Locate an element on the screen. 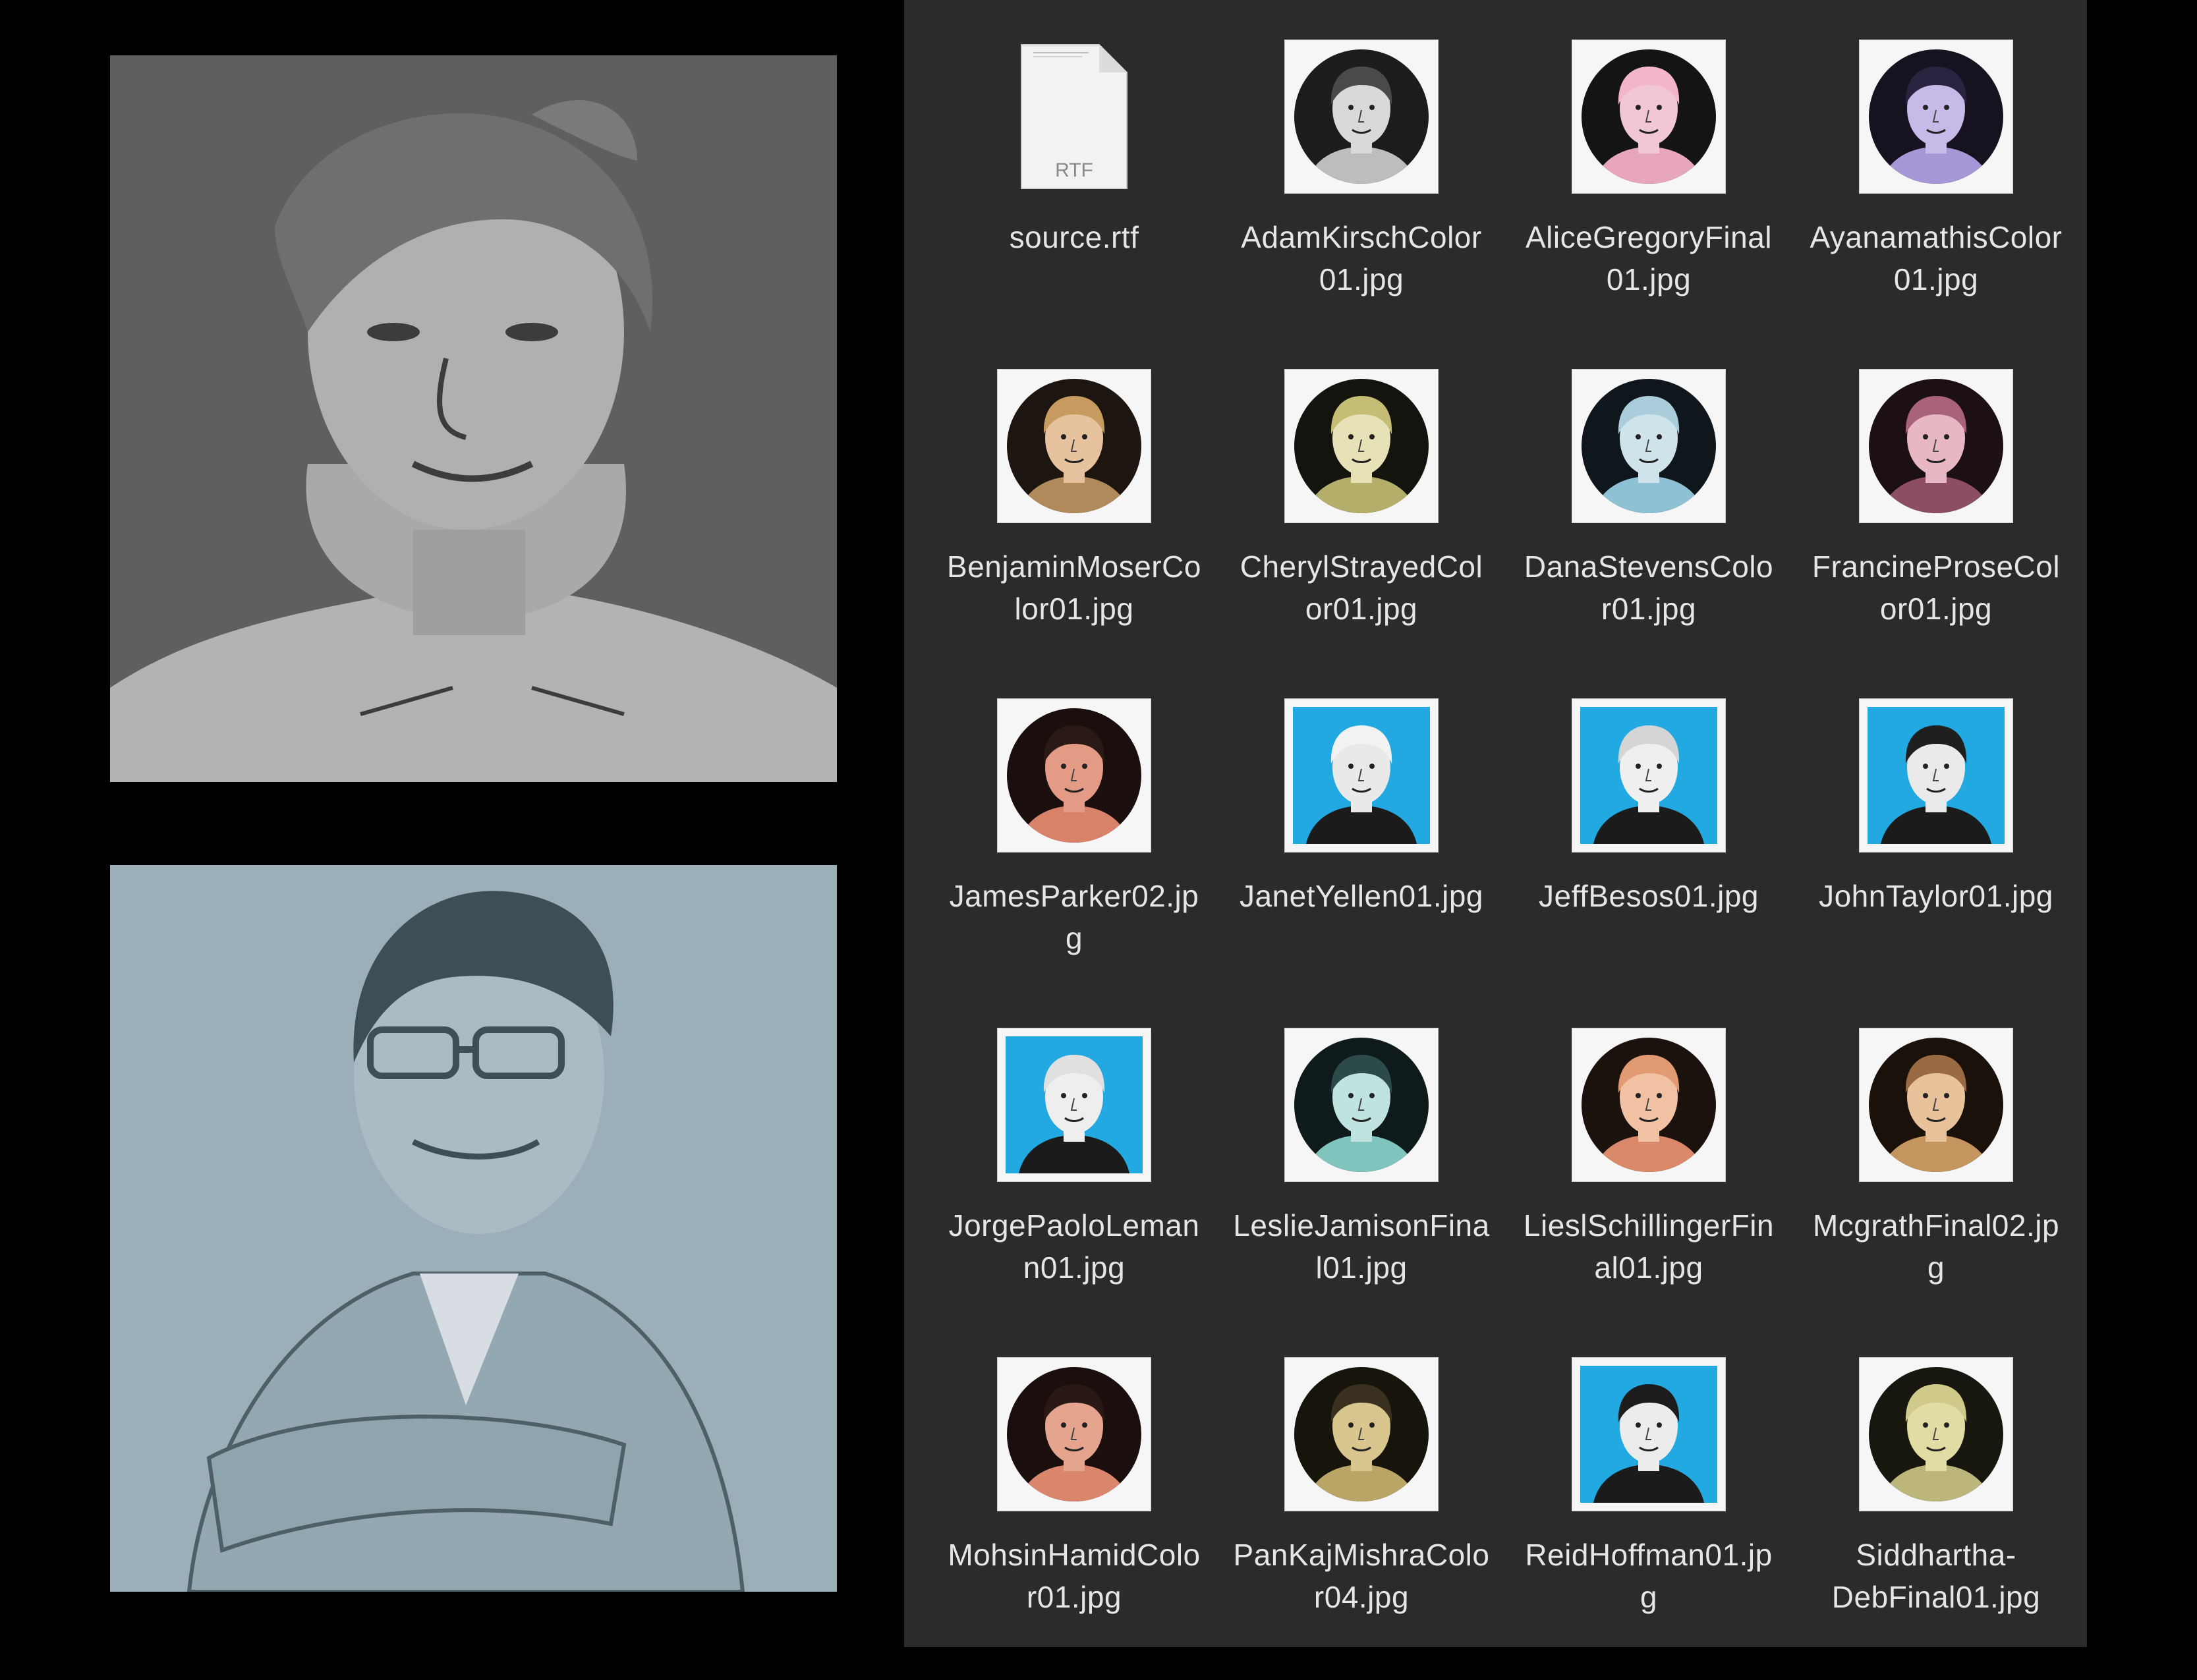 The image size is (2197, 1680). file-name-line: r01.jpg is located at coordinates (1649, 609).